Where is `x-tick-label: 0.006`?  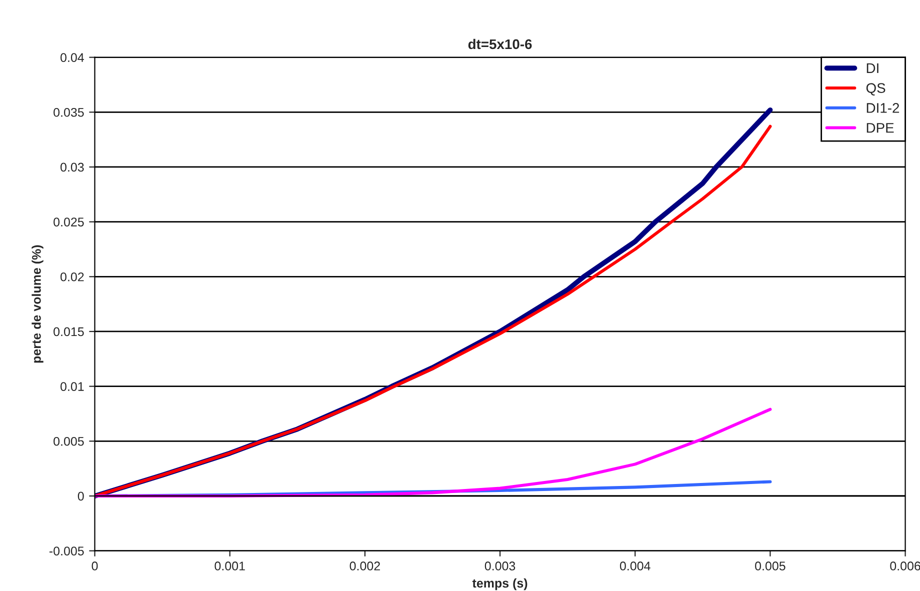
x-tick-label: 0.006 is located at coordinates (905, 566).